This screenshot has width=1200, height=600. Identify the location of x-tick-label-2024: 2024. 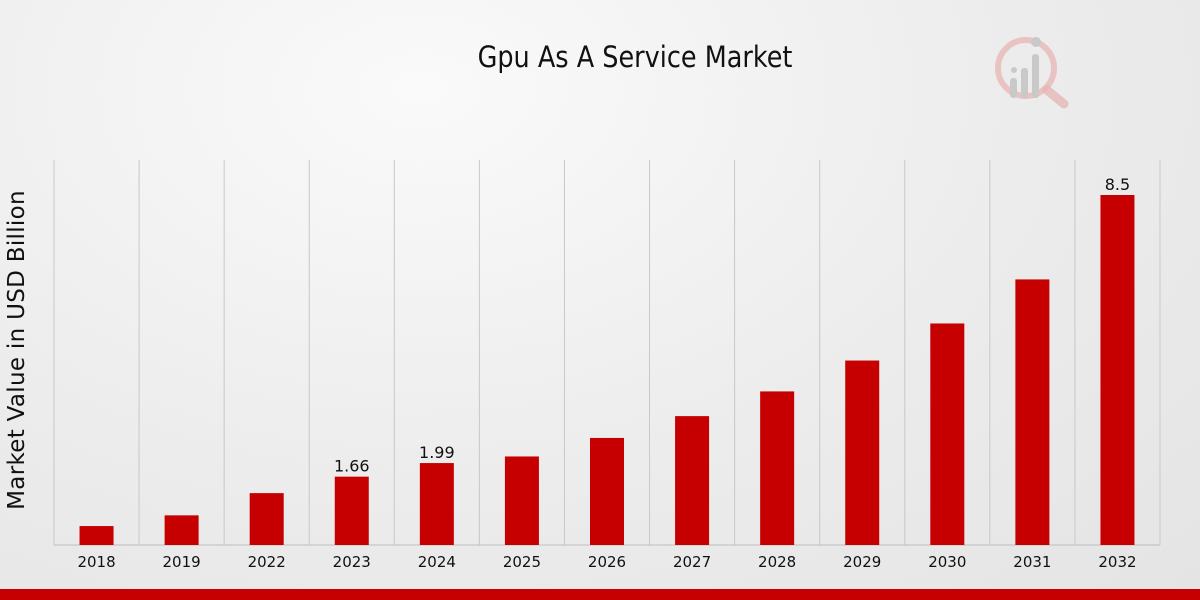
(437, 562).